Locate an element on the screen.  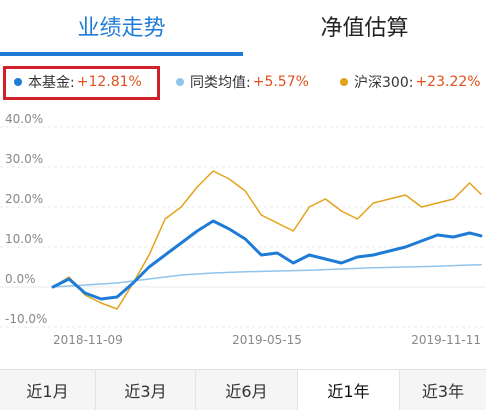
highlight-box is located at coordinates (81, 83).